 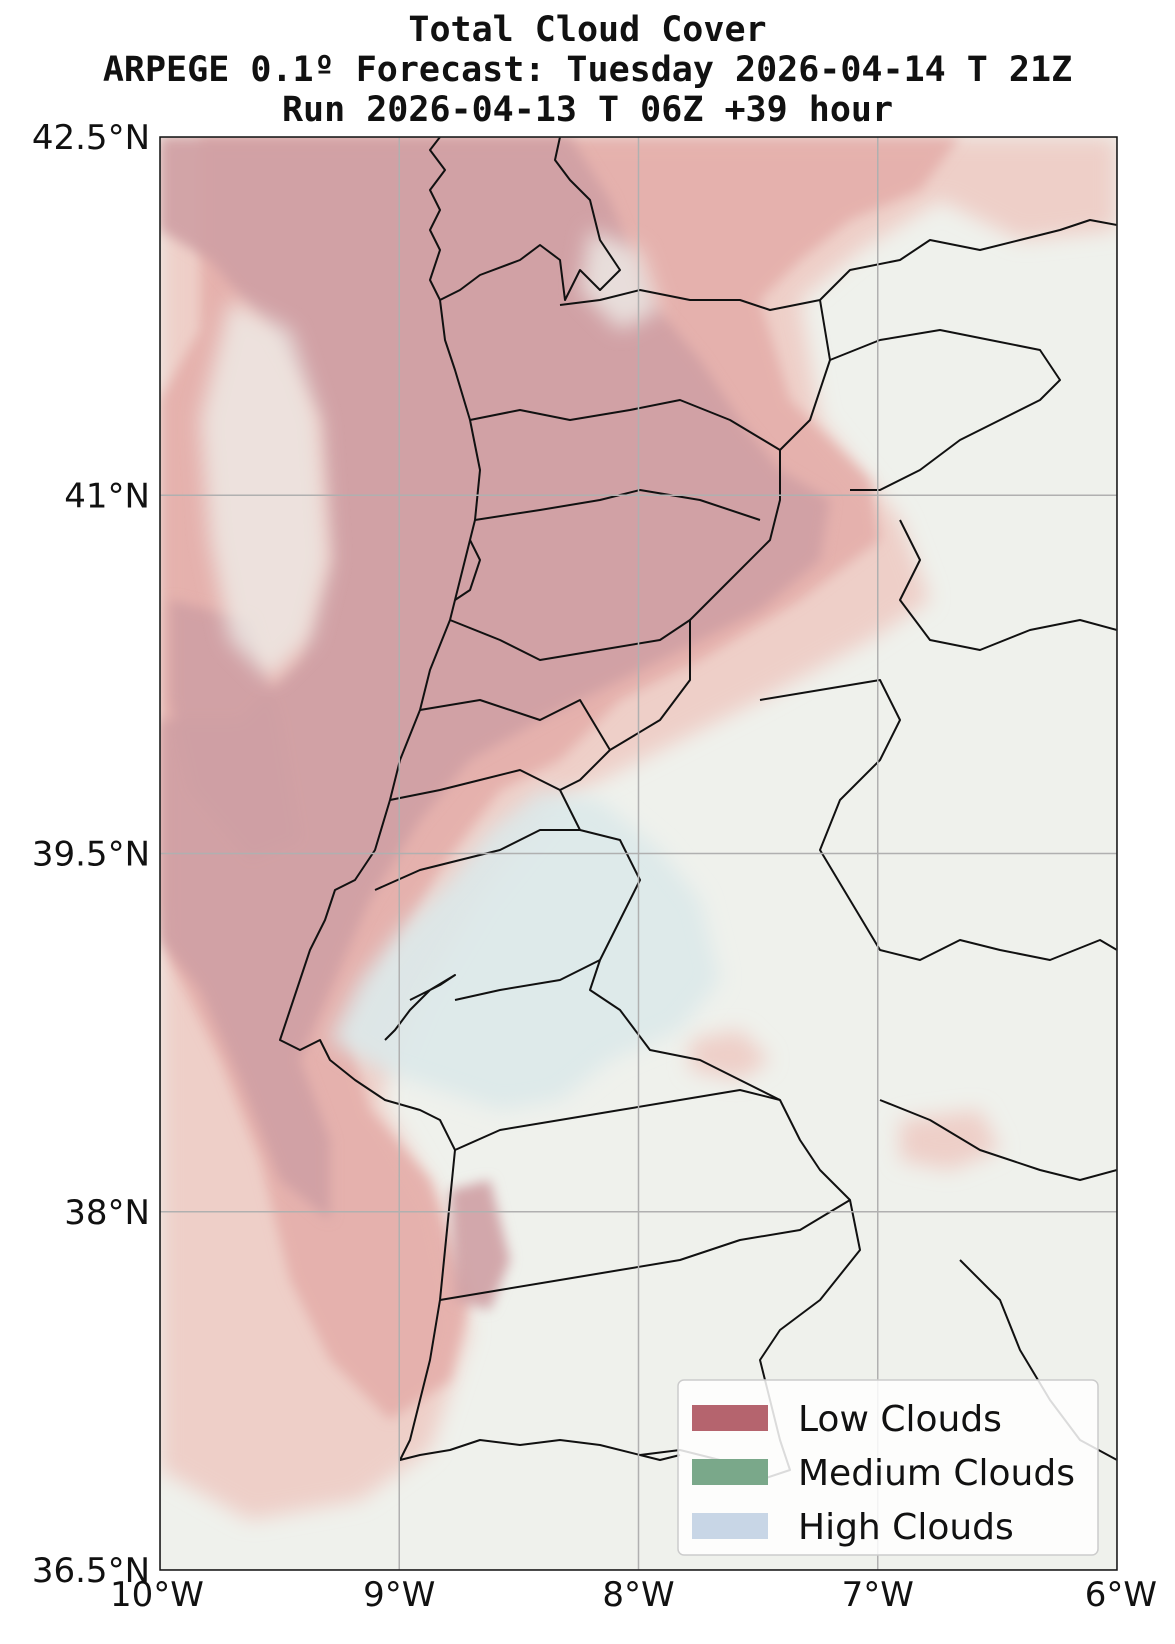 I want to click on offshore-clear-pocket, so click(x=430, y=455).